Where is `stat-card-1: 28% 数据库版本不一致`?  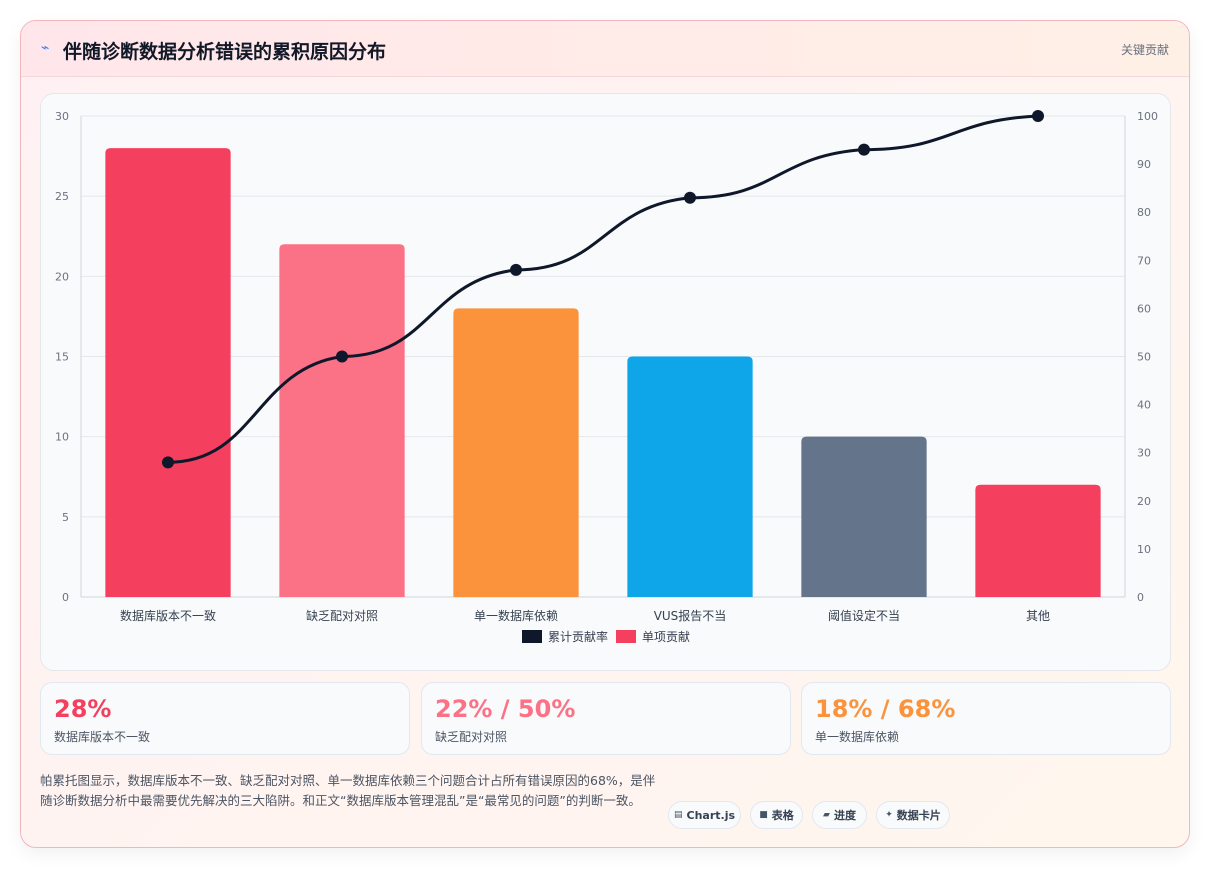 stat-card-1: 28% 数据库版本不一致 is located at coordinates (225, 718).